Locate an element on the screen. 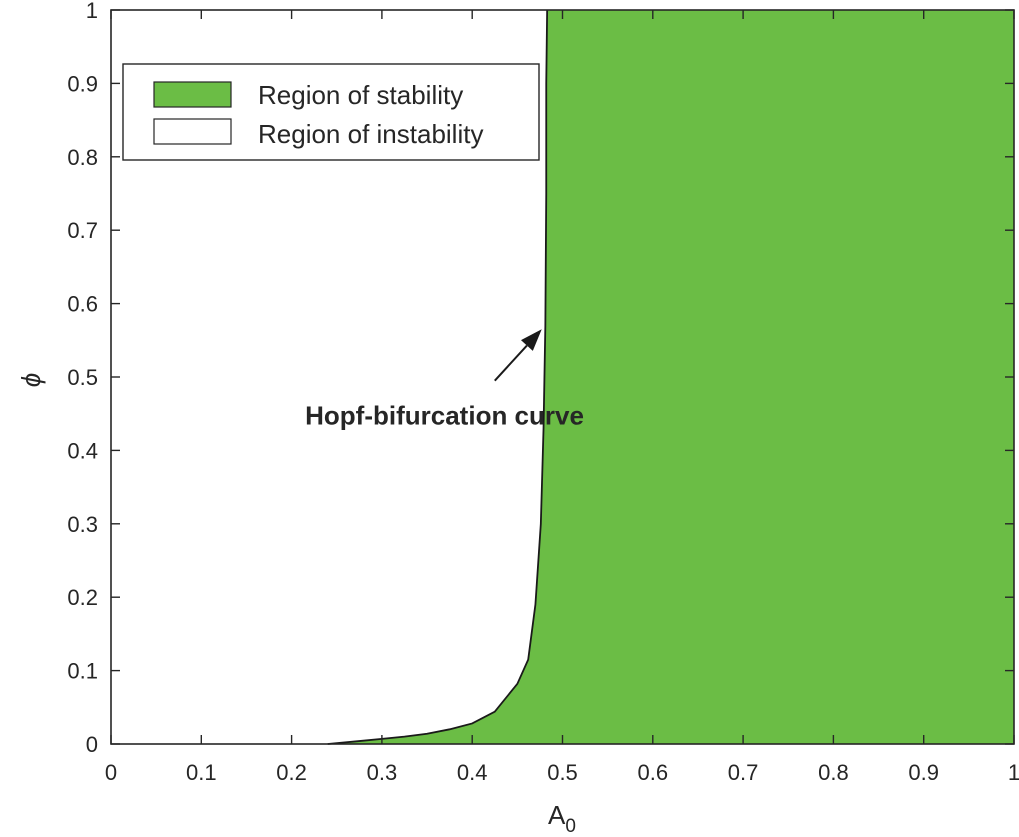 Image resolution: width=1019 pixels, height=837 pixels. x-tick-label: 0.3 is located at coordinates (382, 772).